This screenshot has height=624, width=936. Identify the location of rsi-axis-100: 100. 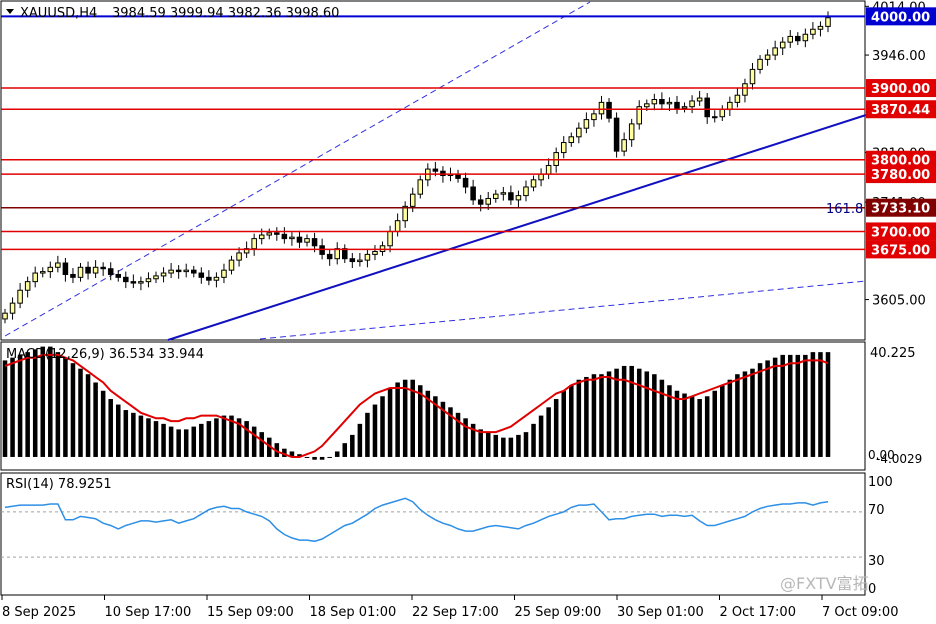
(880, 482).